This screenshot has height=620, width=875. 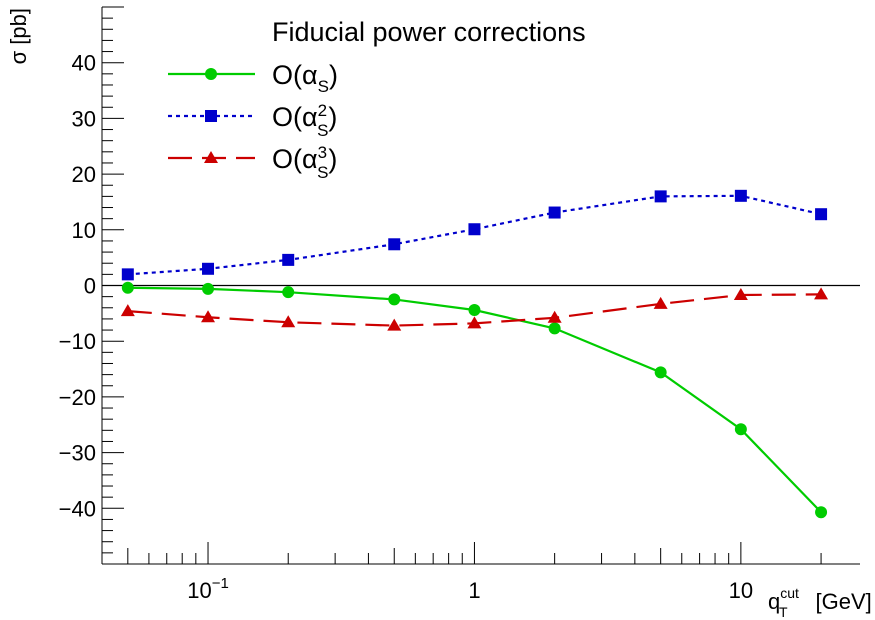 What do you see at coordinates (18, 36) in the screenshot?
I see `y-axis-label: σ [pb]` at bounding box center [18, 36].